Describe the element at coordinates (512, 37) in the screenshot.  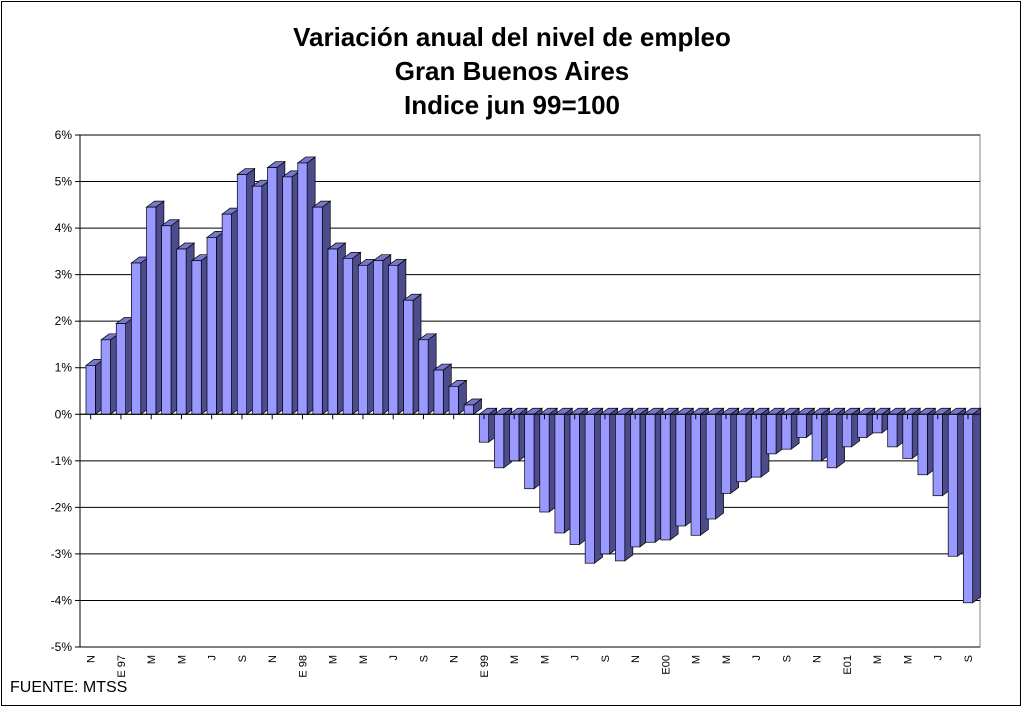
I see `chart-title-line-1: Variación anual del nivel de empleo` at that location.